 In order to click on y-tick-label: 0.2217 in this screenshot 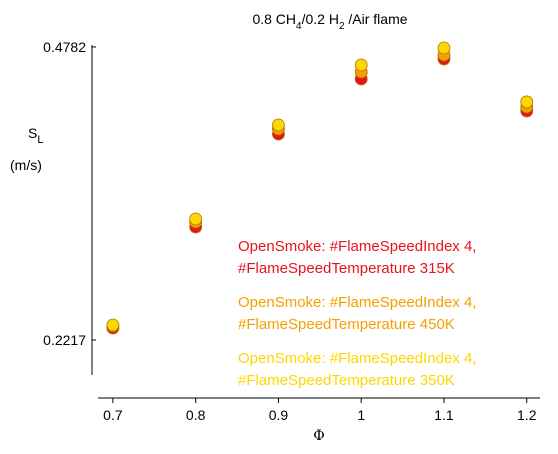, I will do `click(64, 340)`.